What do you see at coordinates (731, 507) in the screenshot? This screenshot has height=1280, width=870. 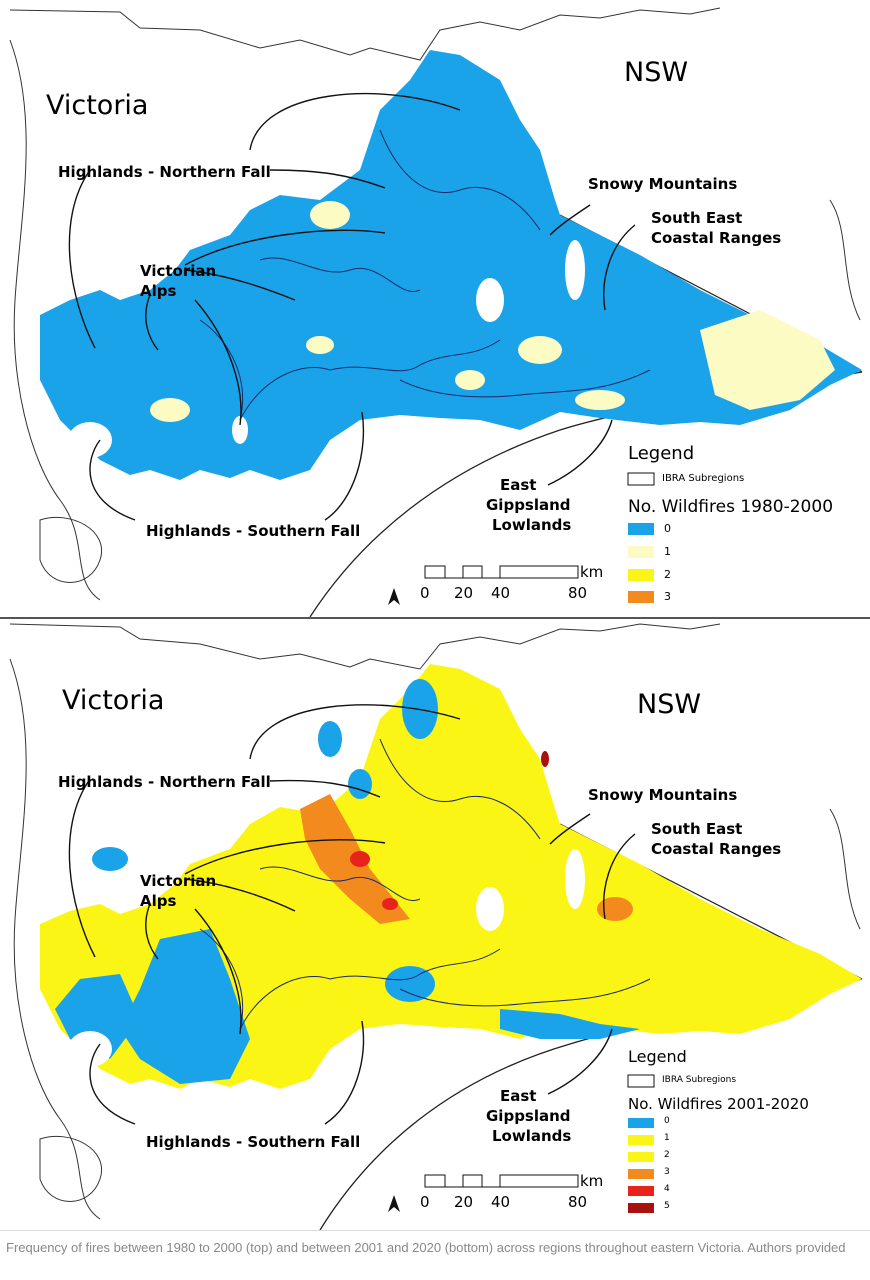 I see `legend-heading: No. Wildfires 1980-2000` at bounding box center [731, 507].